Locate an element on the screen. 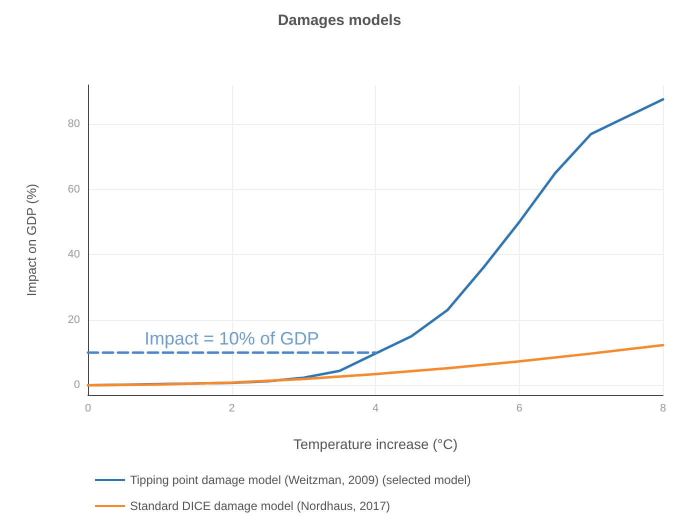 The width and height of the screenshot is (679, 525). y-axis-title: Impact on GDP (%) is located at coordinates (31, 240).